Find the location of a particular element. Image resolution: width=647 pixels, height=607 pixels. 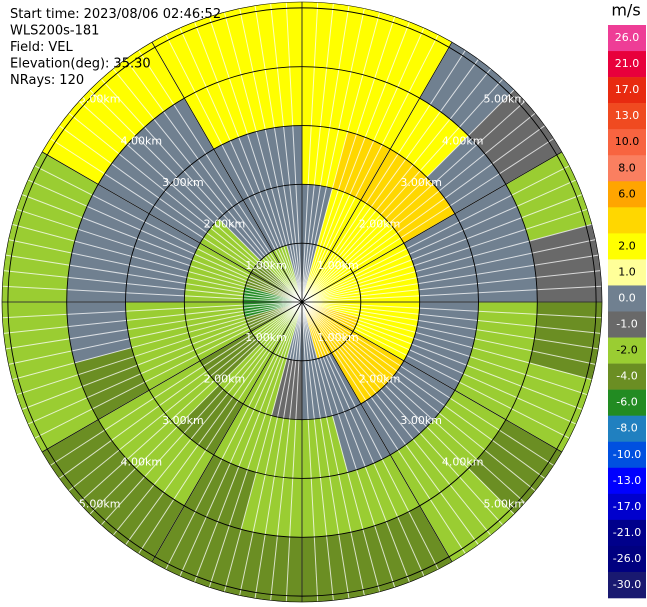

info-line: Start time: 2023/08/06 02:46:52 is located at coordinates (115, 14).